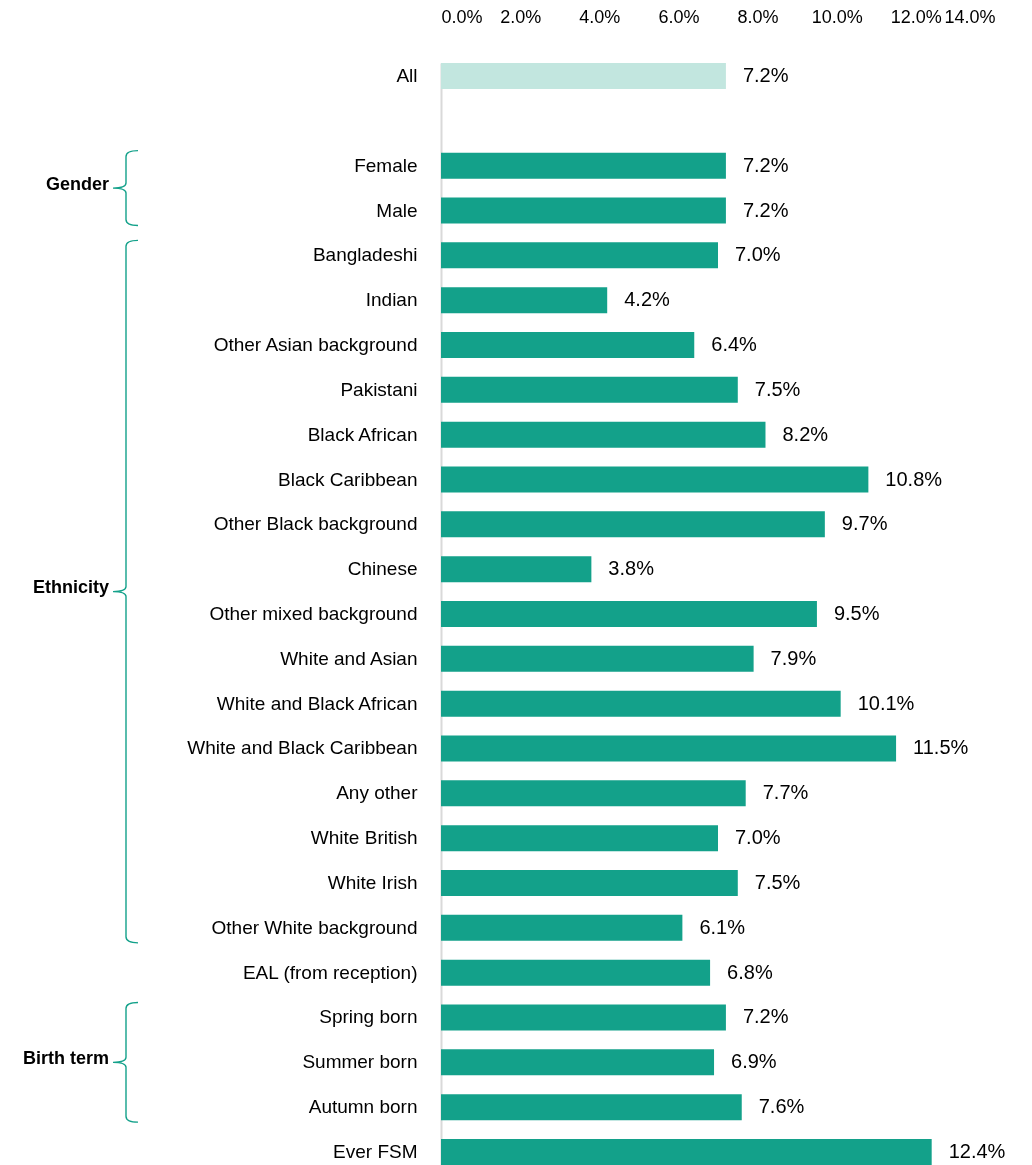 Image resolution: width=1032 pixels, height=1165 pixels. What do you see at coordinates (754, 1061) in the screenshot?
I see `data-label: 6.9%` at bounding box center [754, 1061].